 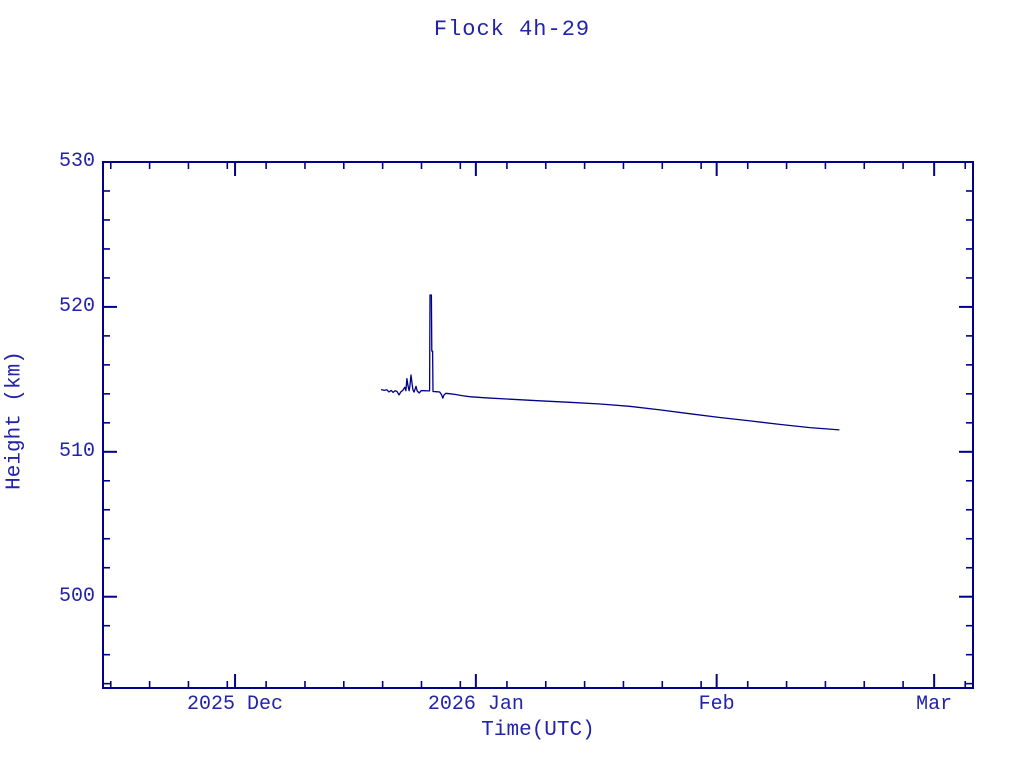 I want to click on x-tick-label: Mar, so click(x=934, y=704).